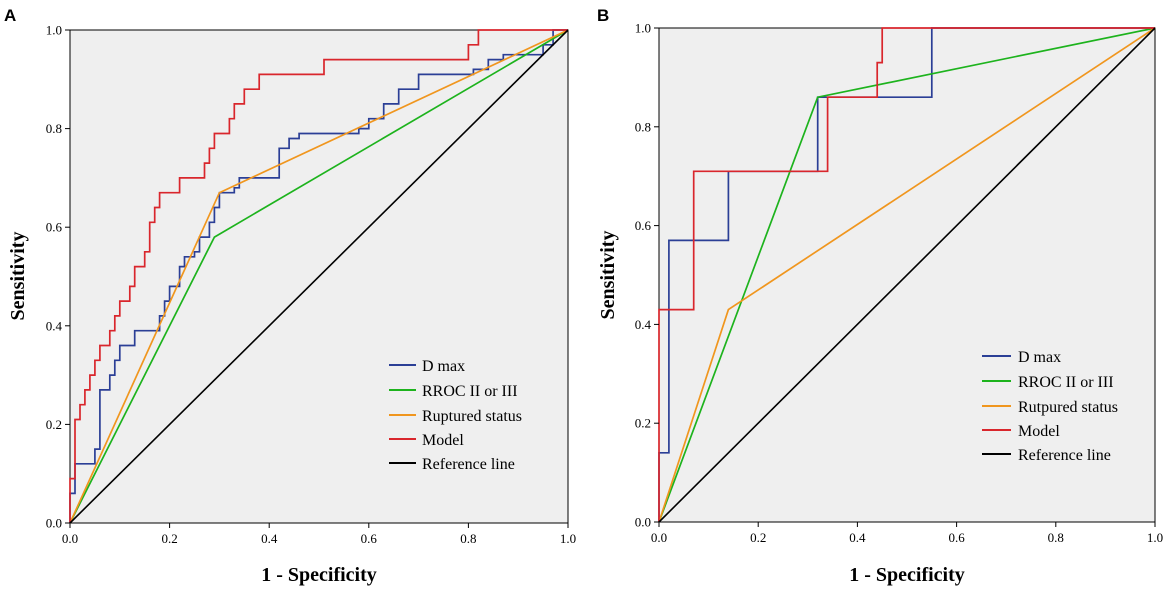 The width and height of the screenshot is (1170, 597). What do you see at coordinates (608, 275) in the screenshot?
I see `panel-b-y-axis-title: Sensitivity` at bounding box center [608, 275].